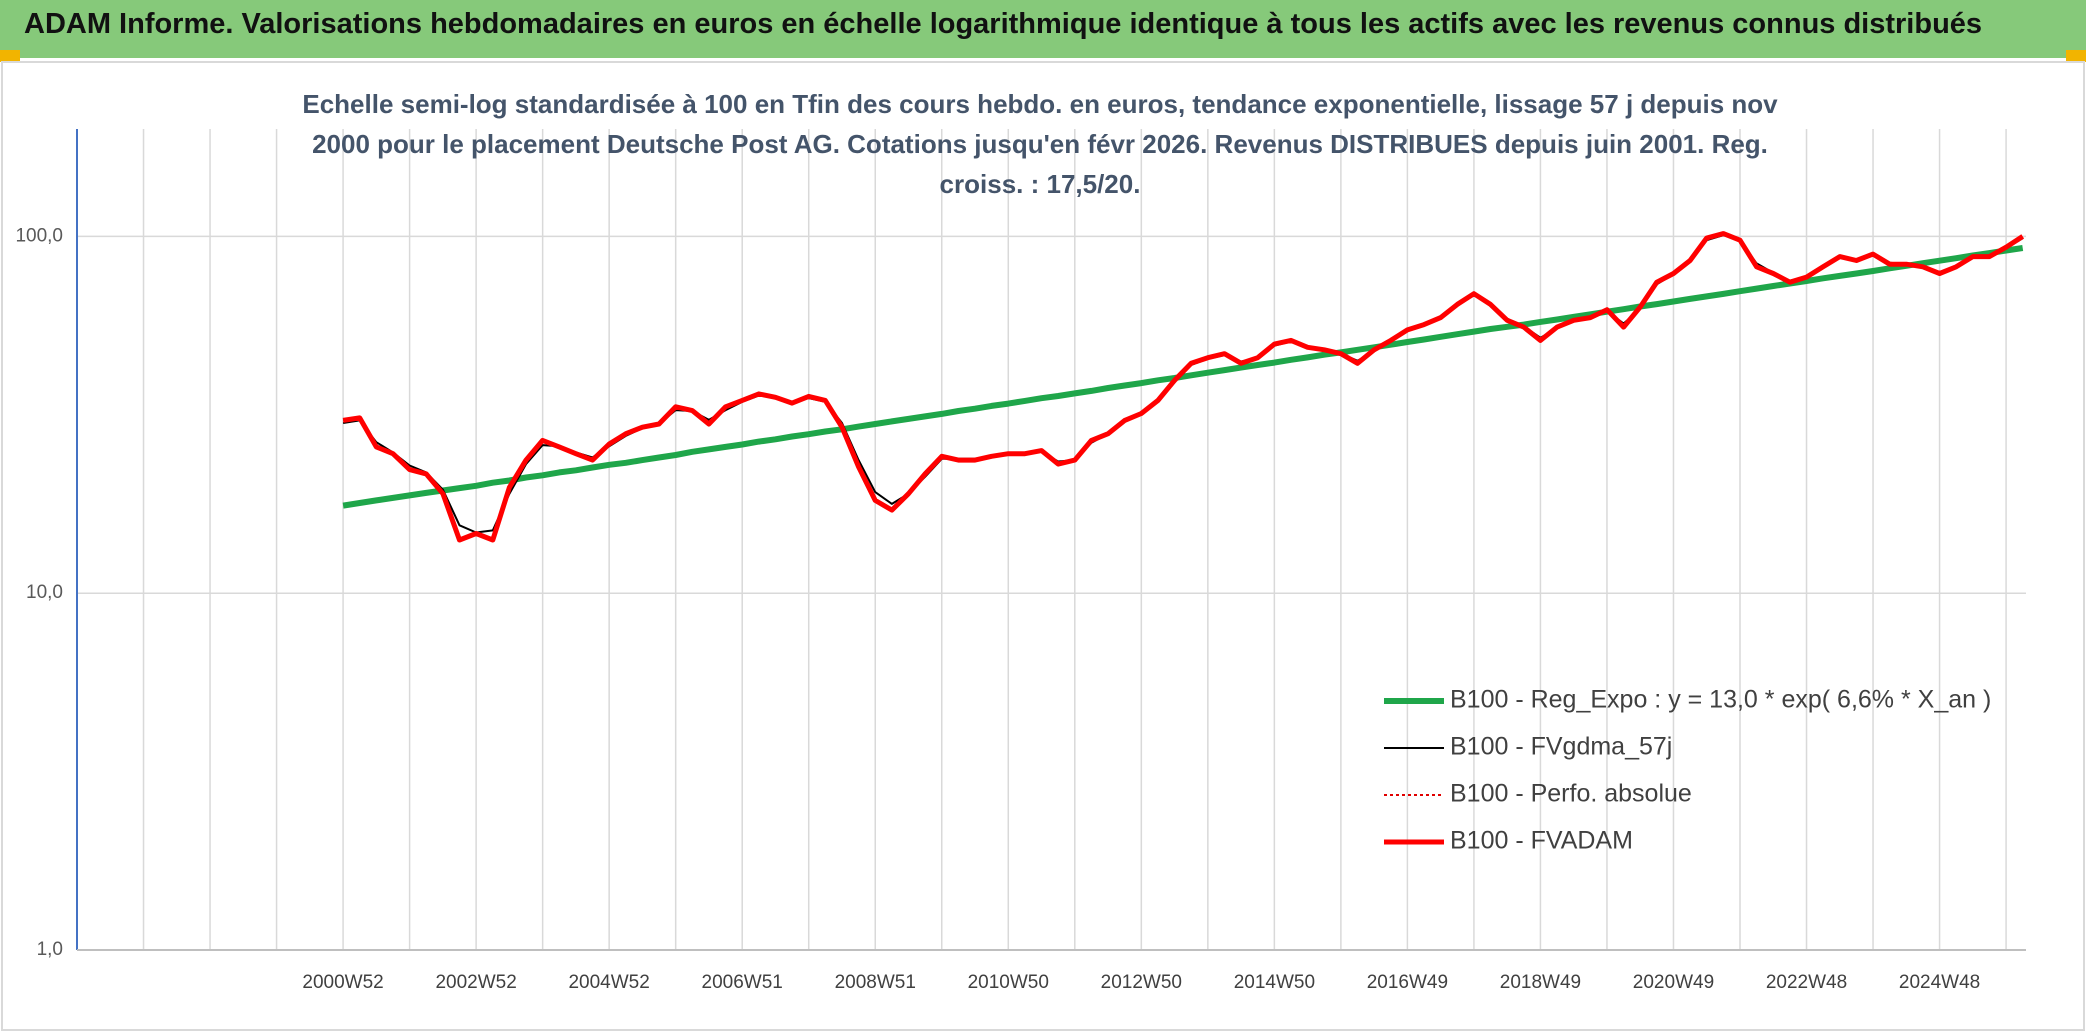 The image size is (2086, 1033). Describe the element at coordinates (608, 982) in the screenshot. I see `x-tick-label: 2004W52` at that location.